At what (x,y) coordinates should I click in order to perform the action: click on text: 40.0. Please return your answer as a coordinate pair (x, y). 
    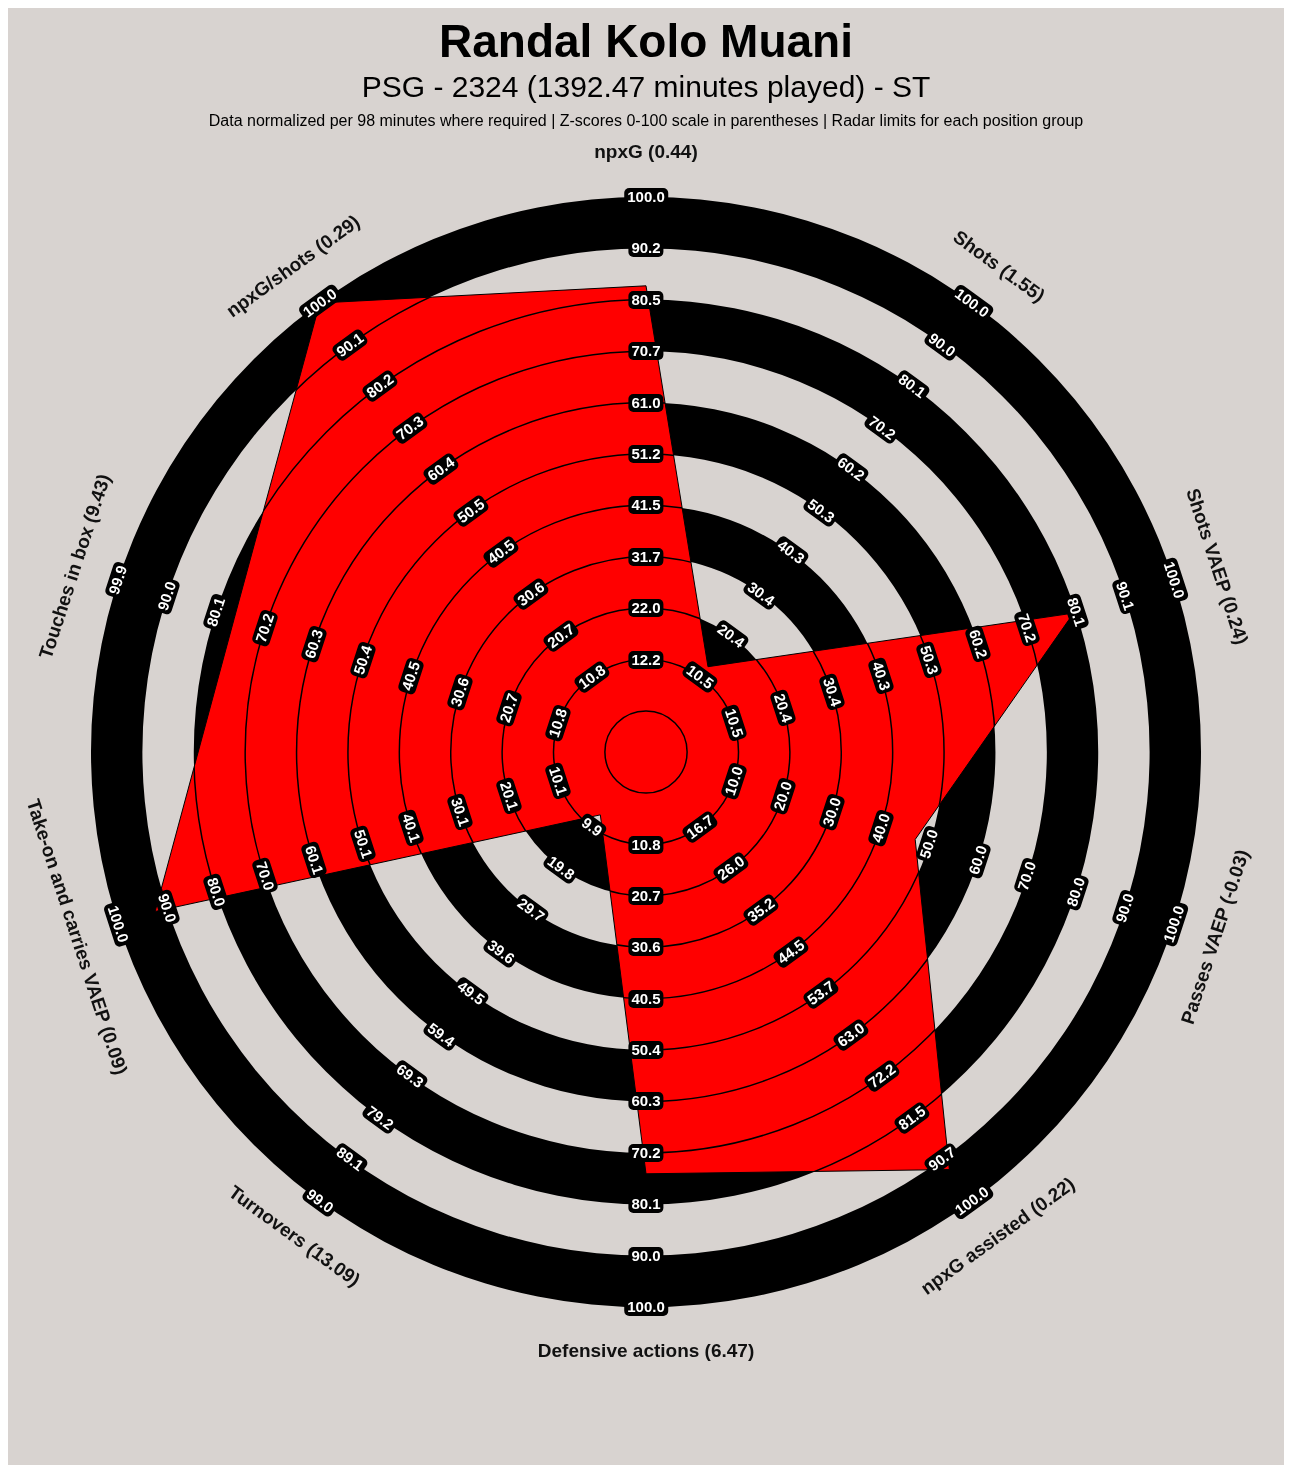
    Looking at the image, I should click on (880, 828).